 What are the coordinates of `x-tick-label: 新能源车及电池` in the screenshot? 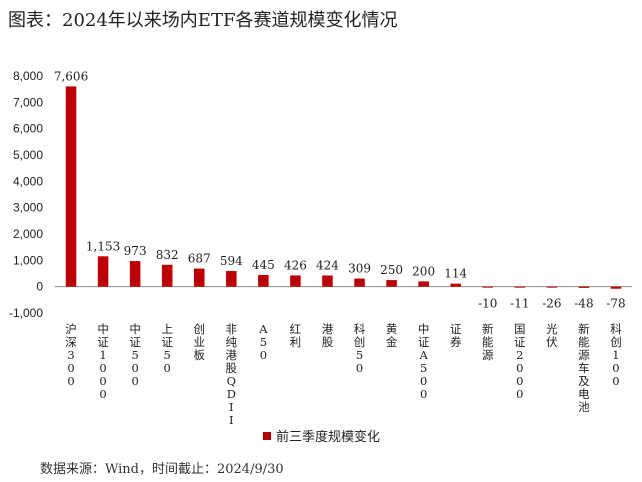 It's located at (584, 368).